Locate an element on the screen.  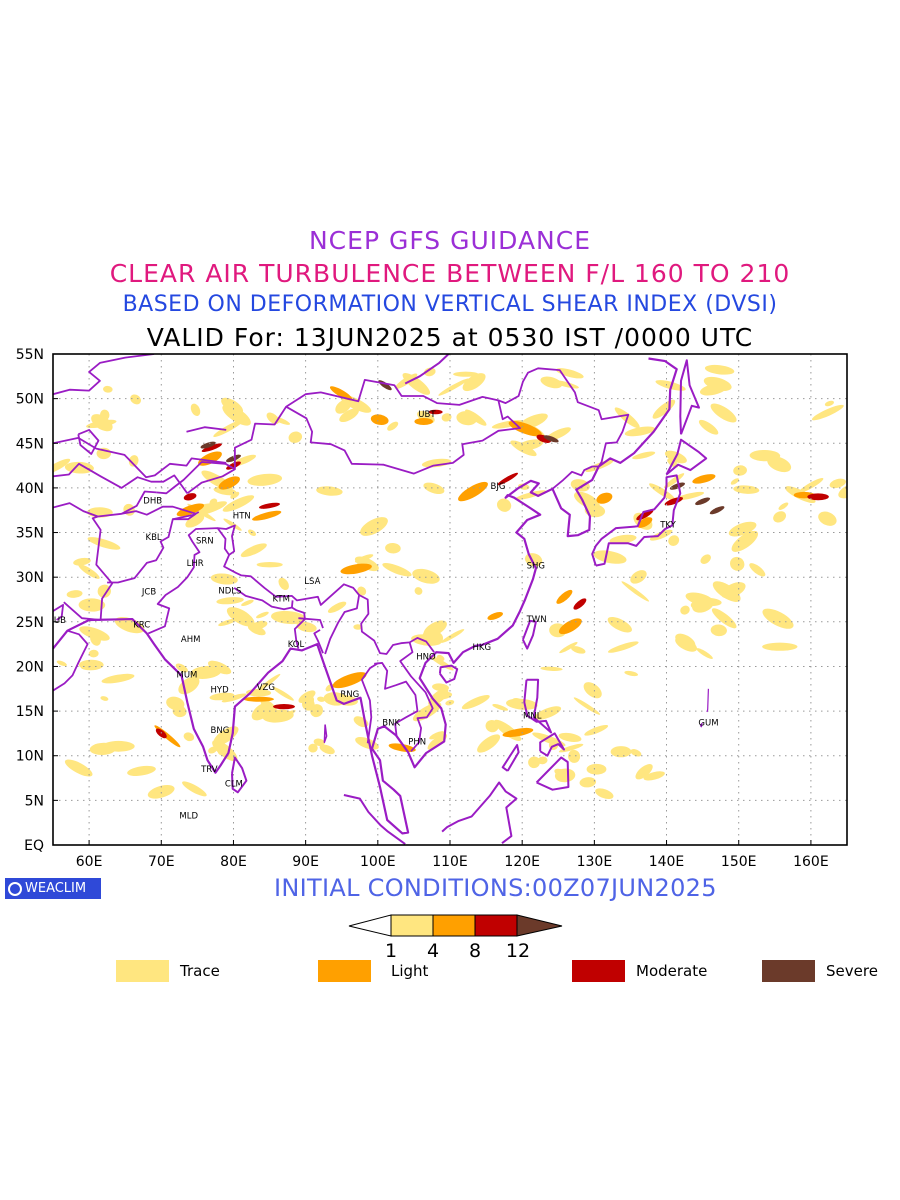
station-label-mum: MUM is located at coordinates (187, 676).